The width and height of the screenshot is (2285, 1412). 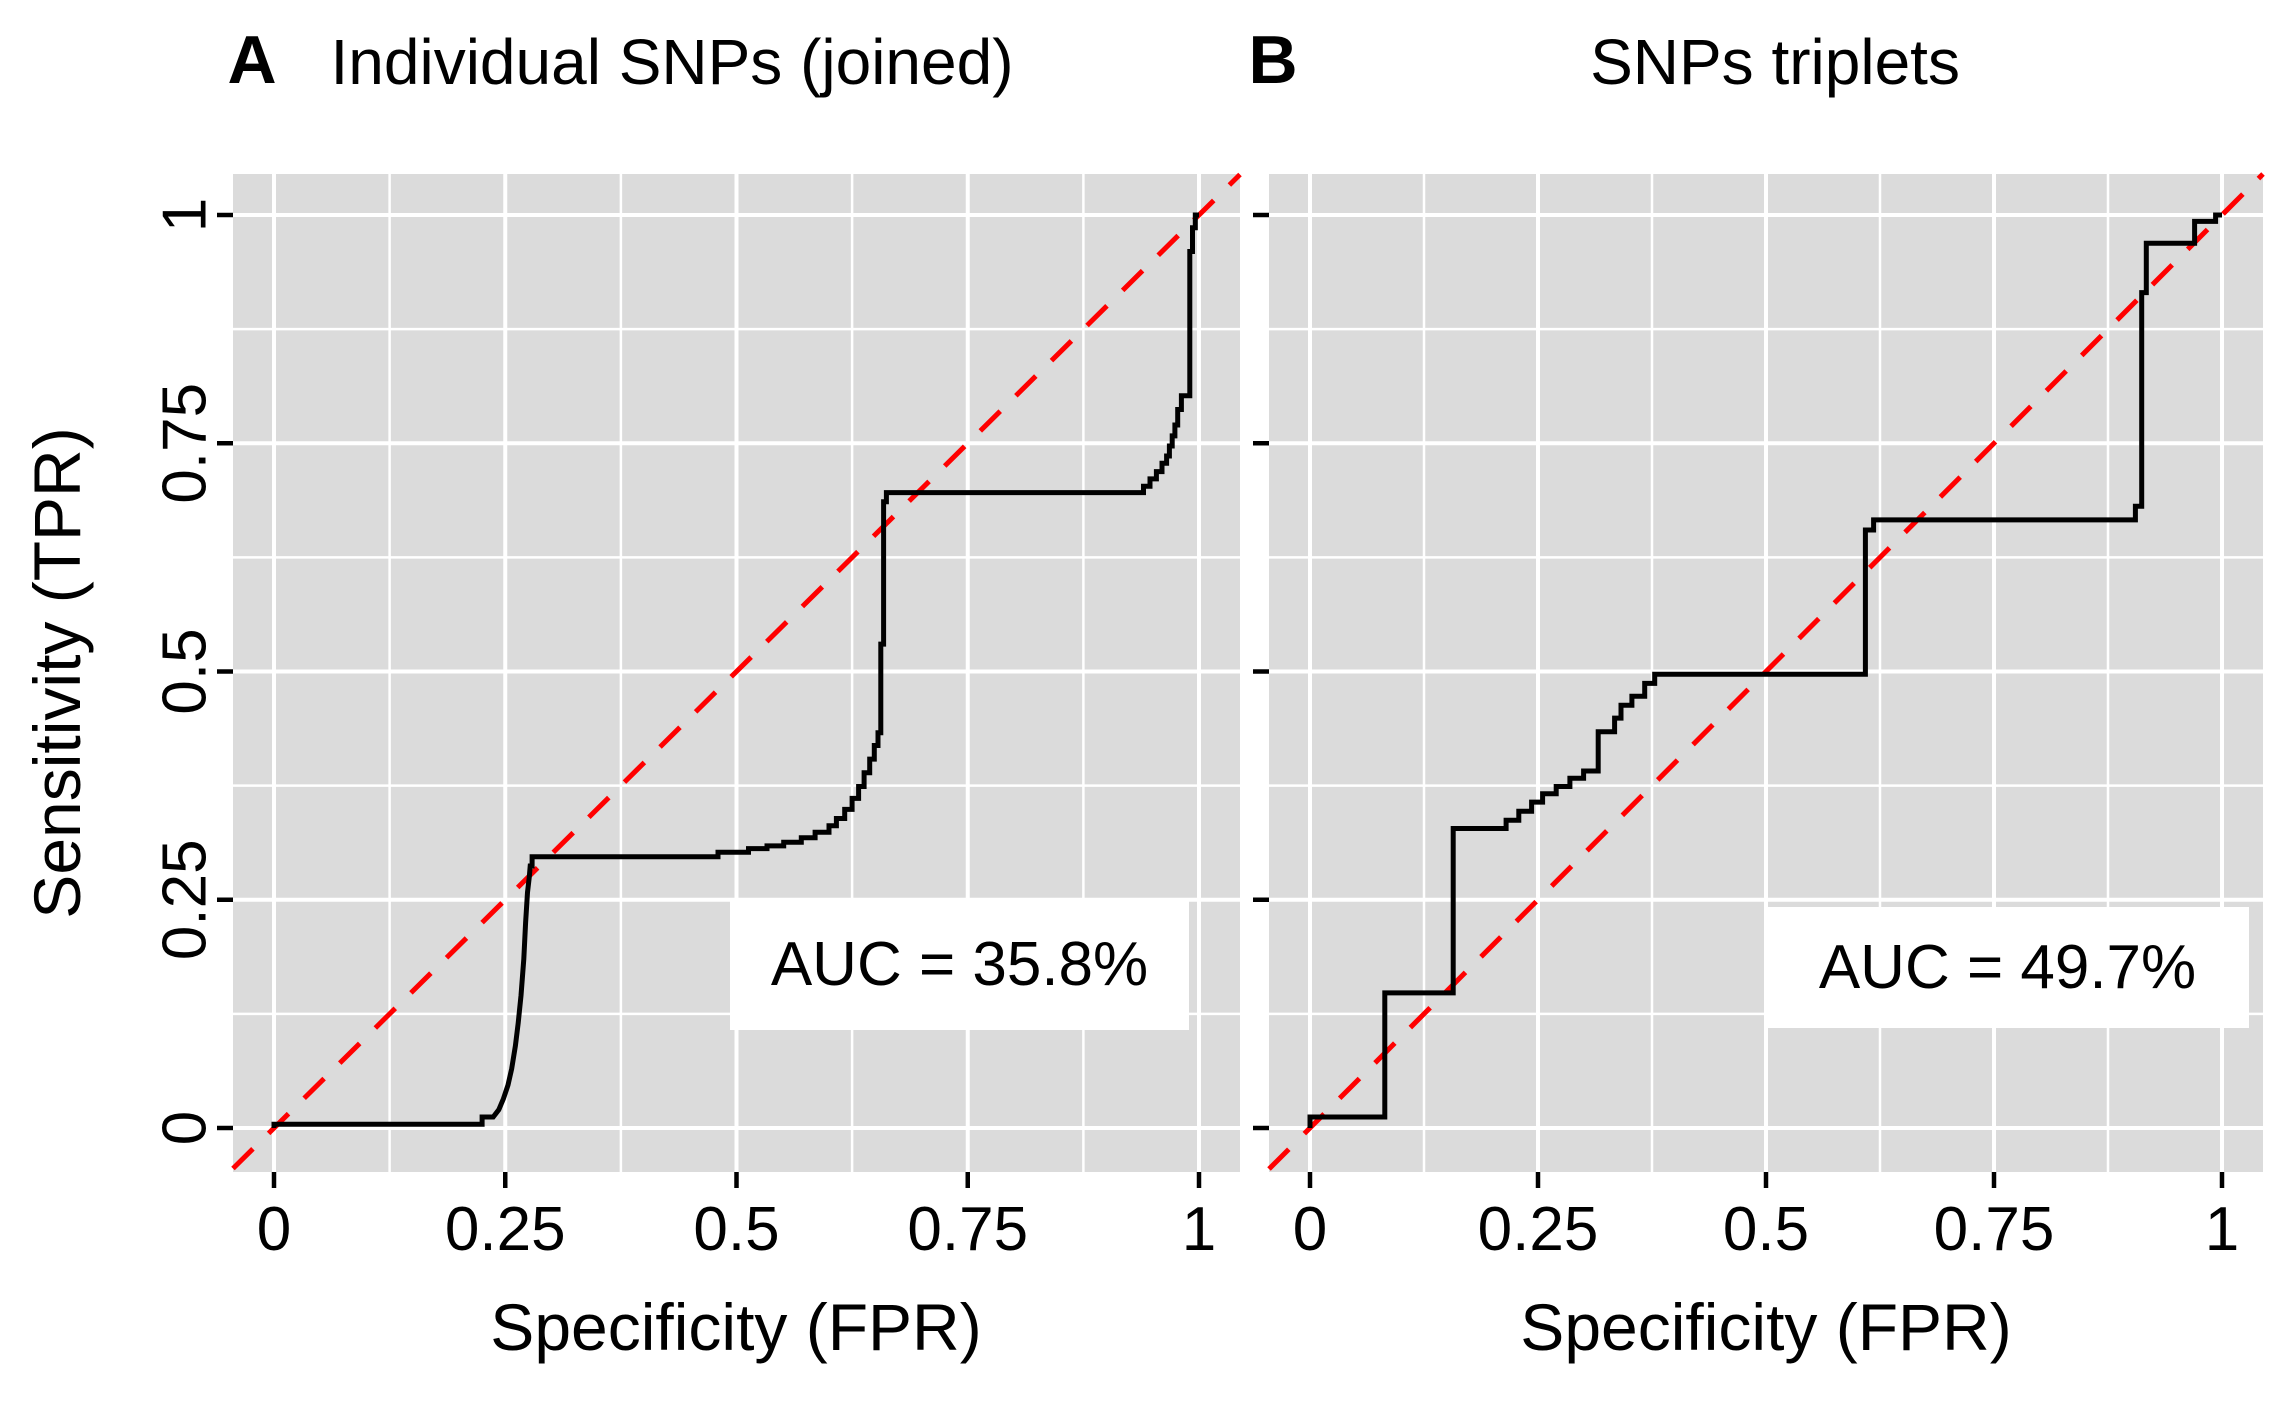 I want to click on auc-label-panel-a: AUC = 35.8%, so click(x=959, y=964).